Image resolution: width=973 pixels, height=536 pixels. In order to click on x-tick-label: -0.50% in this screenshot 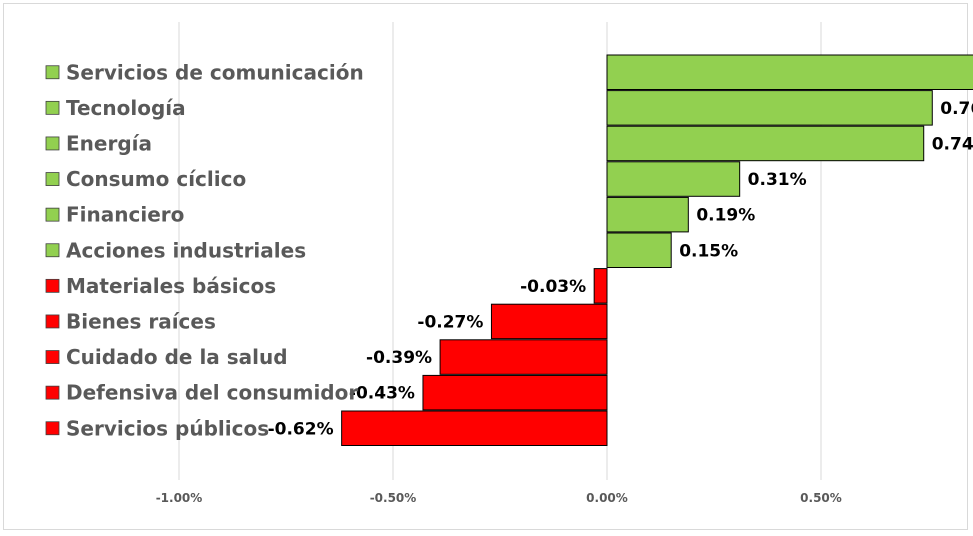, I will do `click(393, 498)`.